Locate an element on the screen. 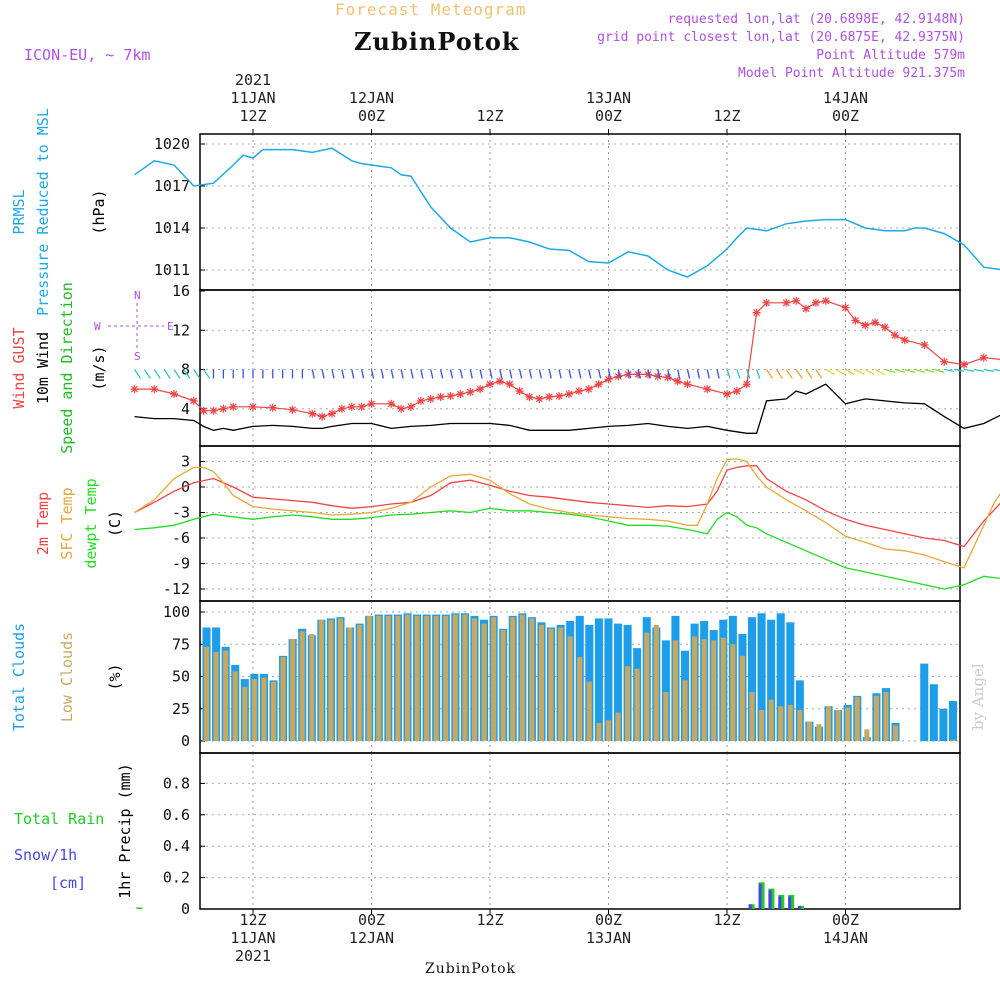 The width and height of the screenshot is (1000, 1000). y-tick-label: 8 is located at coordinates (185, 370).